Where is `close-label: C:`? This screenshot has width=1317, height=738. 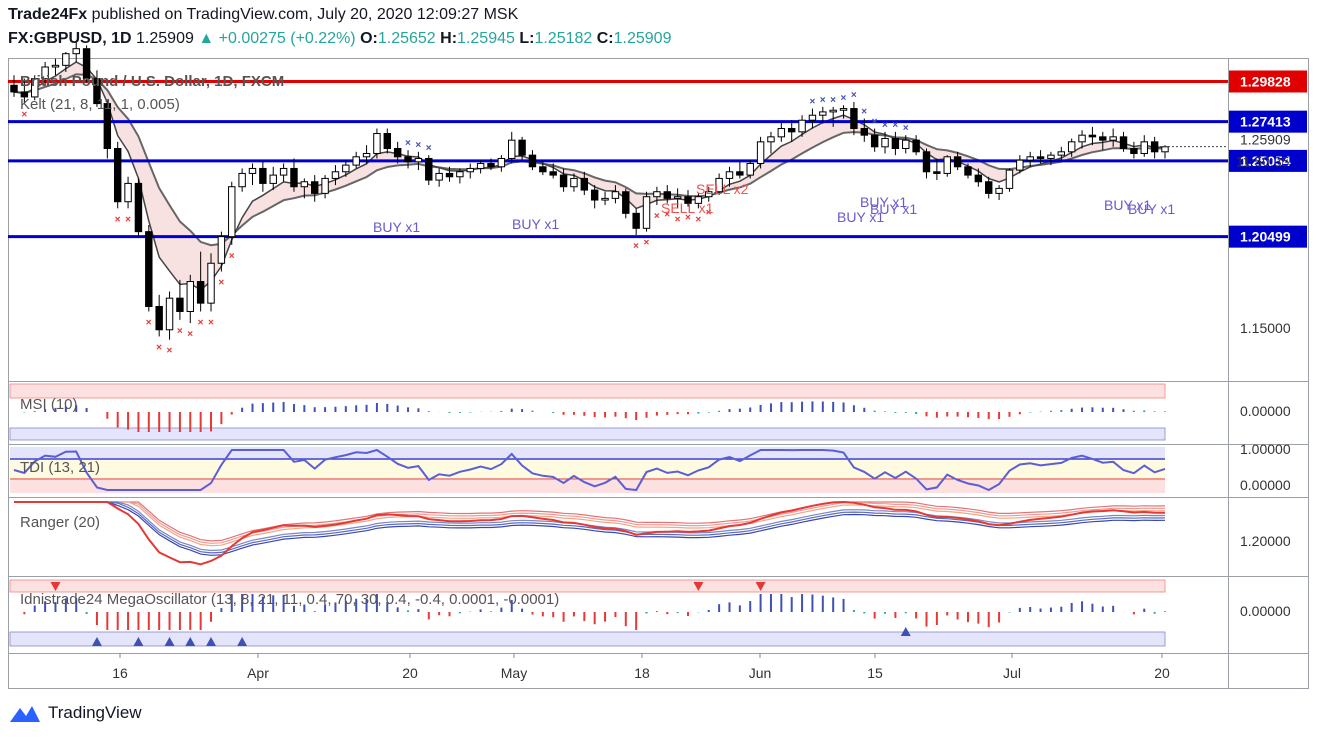
close-label: C: is located at coordinates (605, 38).